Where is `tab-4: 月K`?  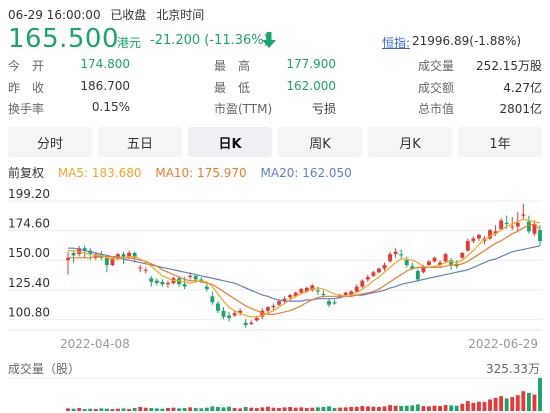
tab-4: 月K is located at coordinates (410, 142).